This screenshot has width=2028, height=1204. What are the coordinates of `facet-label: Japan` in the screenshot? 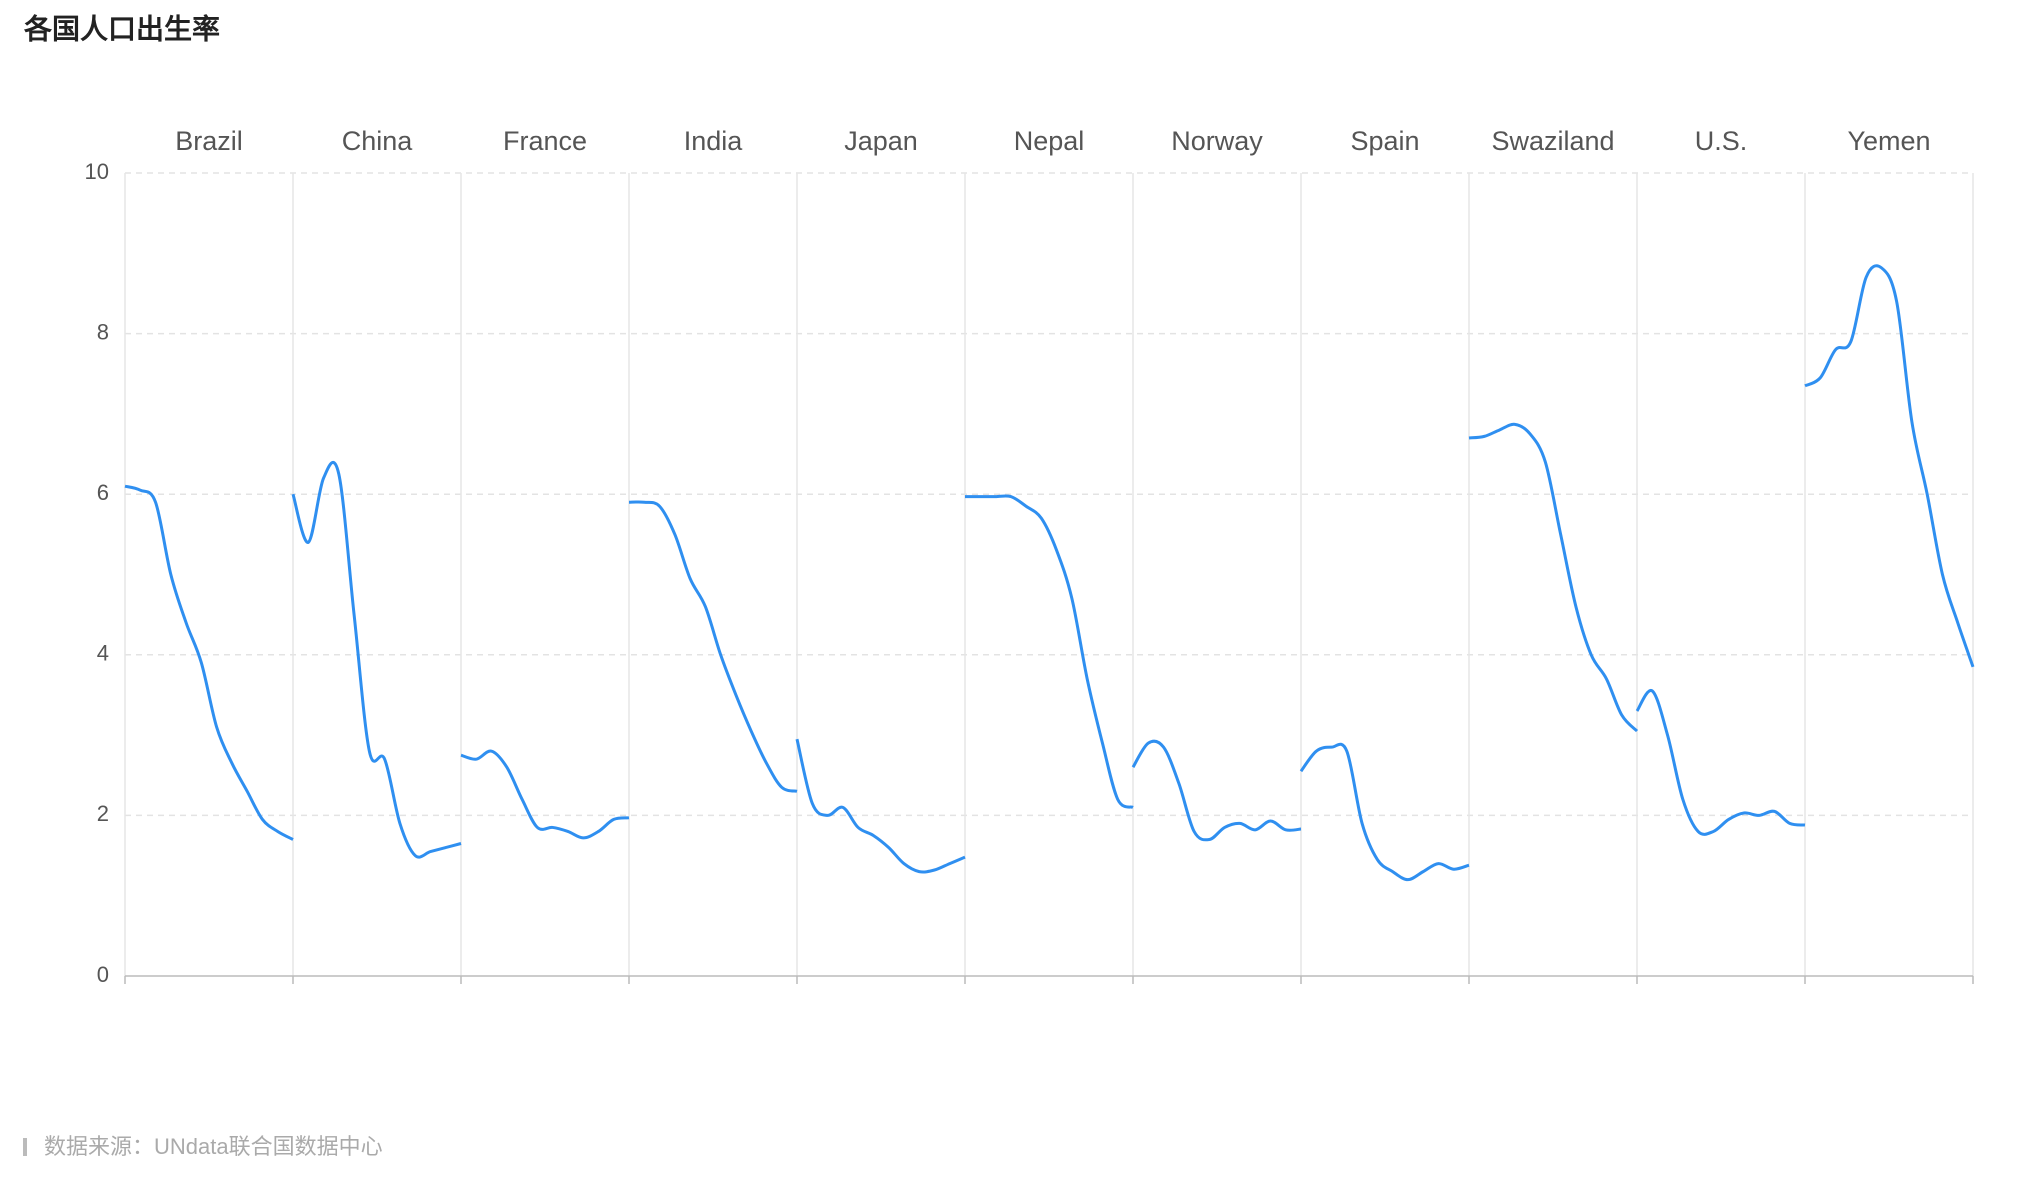 It's located at (881, 141).